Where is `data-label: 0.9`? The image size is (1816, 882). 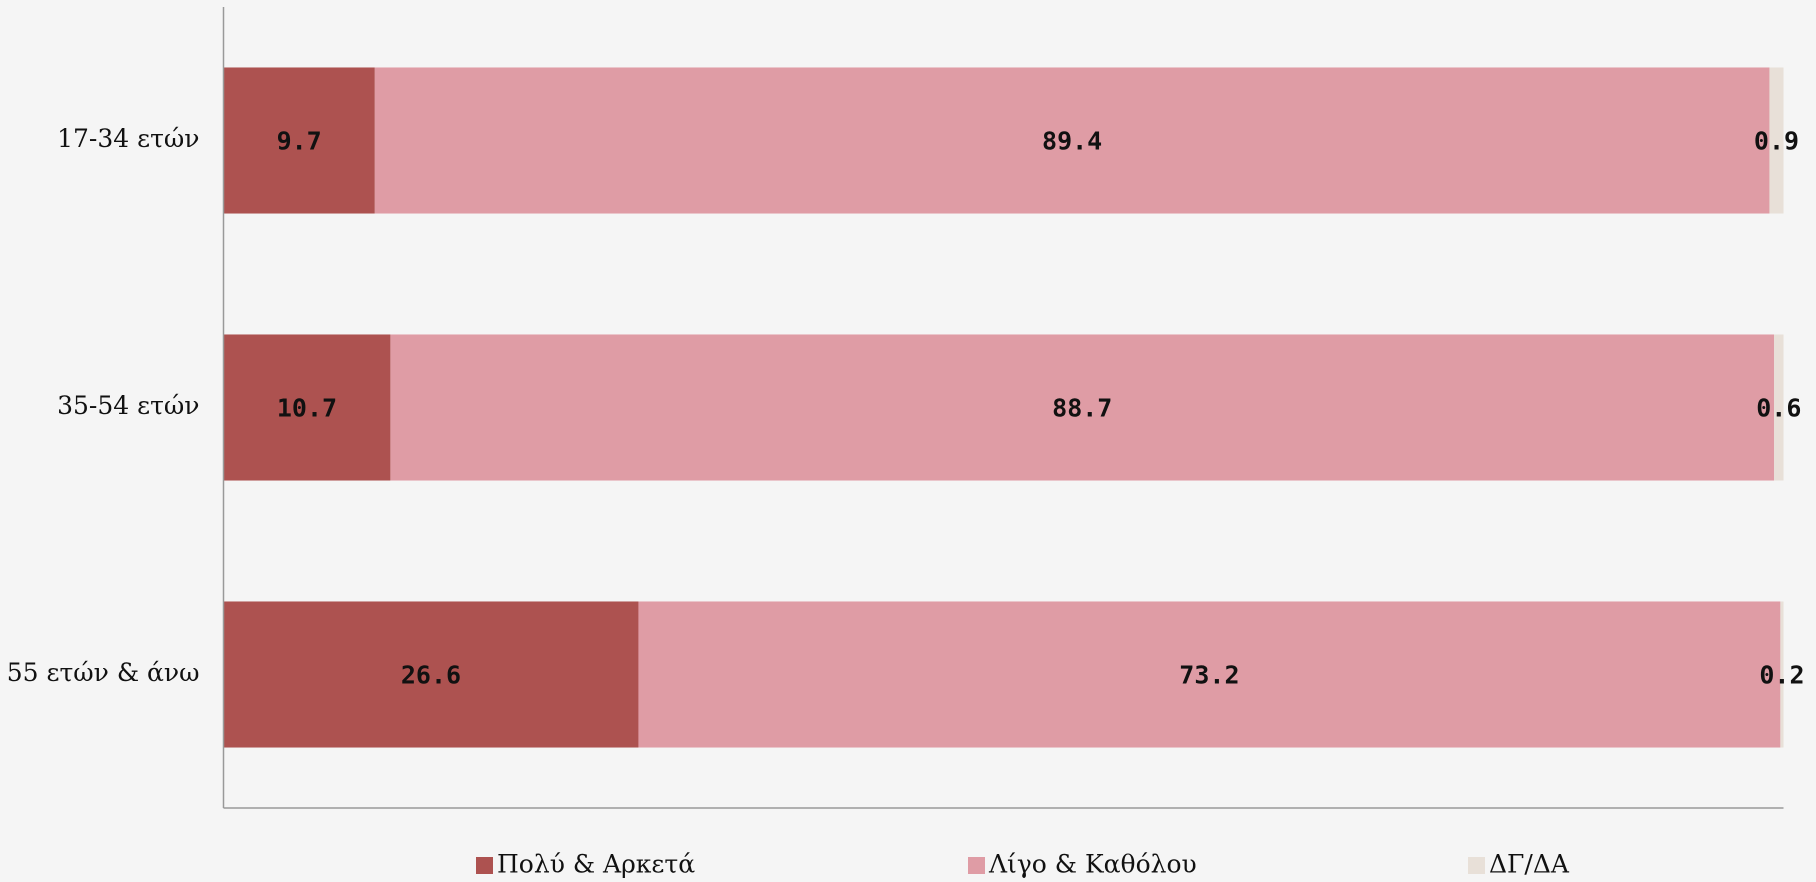 data-label: 0.9 is located at coordinates (1776, 141).